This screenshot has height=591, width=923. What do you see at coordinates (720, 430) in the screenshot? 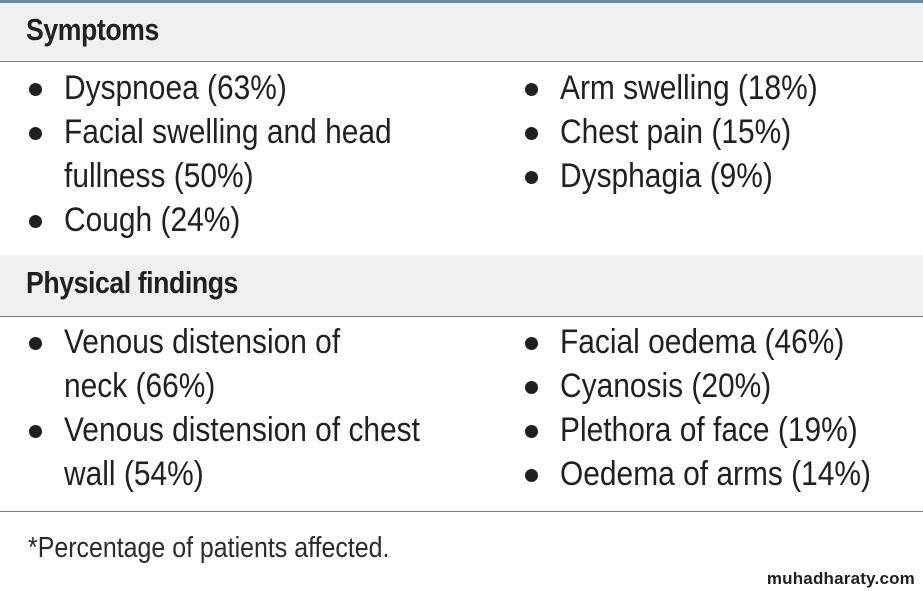
I see `list-item: Plethora of face (19%)` at bounding box center [720, 430].